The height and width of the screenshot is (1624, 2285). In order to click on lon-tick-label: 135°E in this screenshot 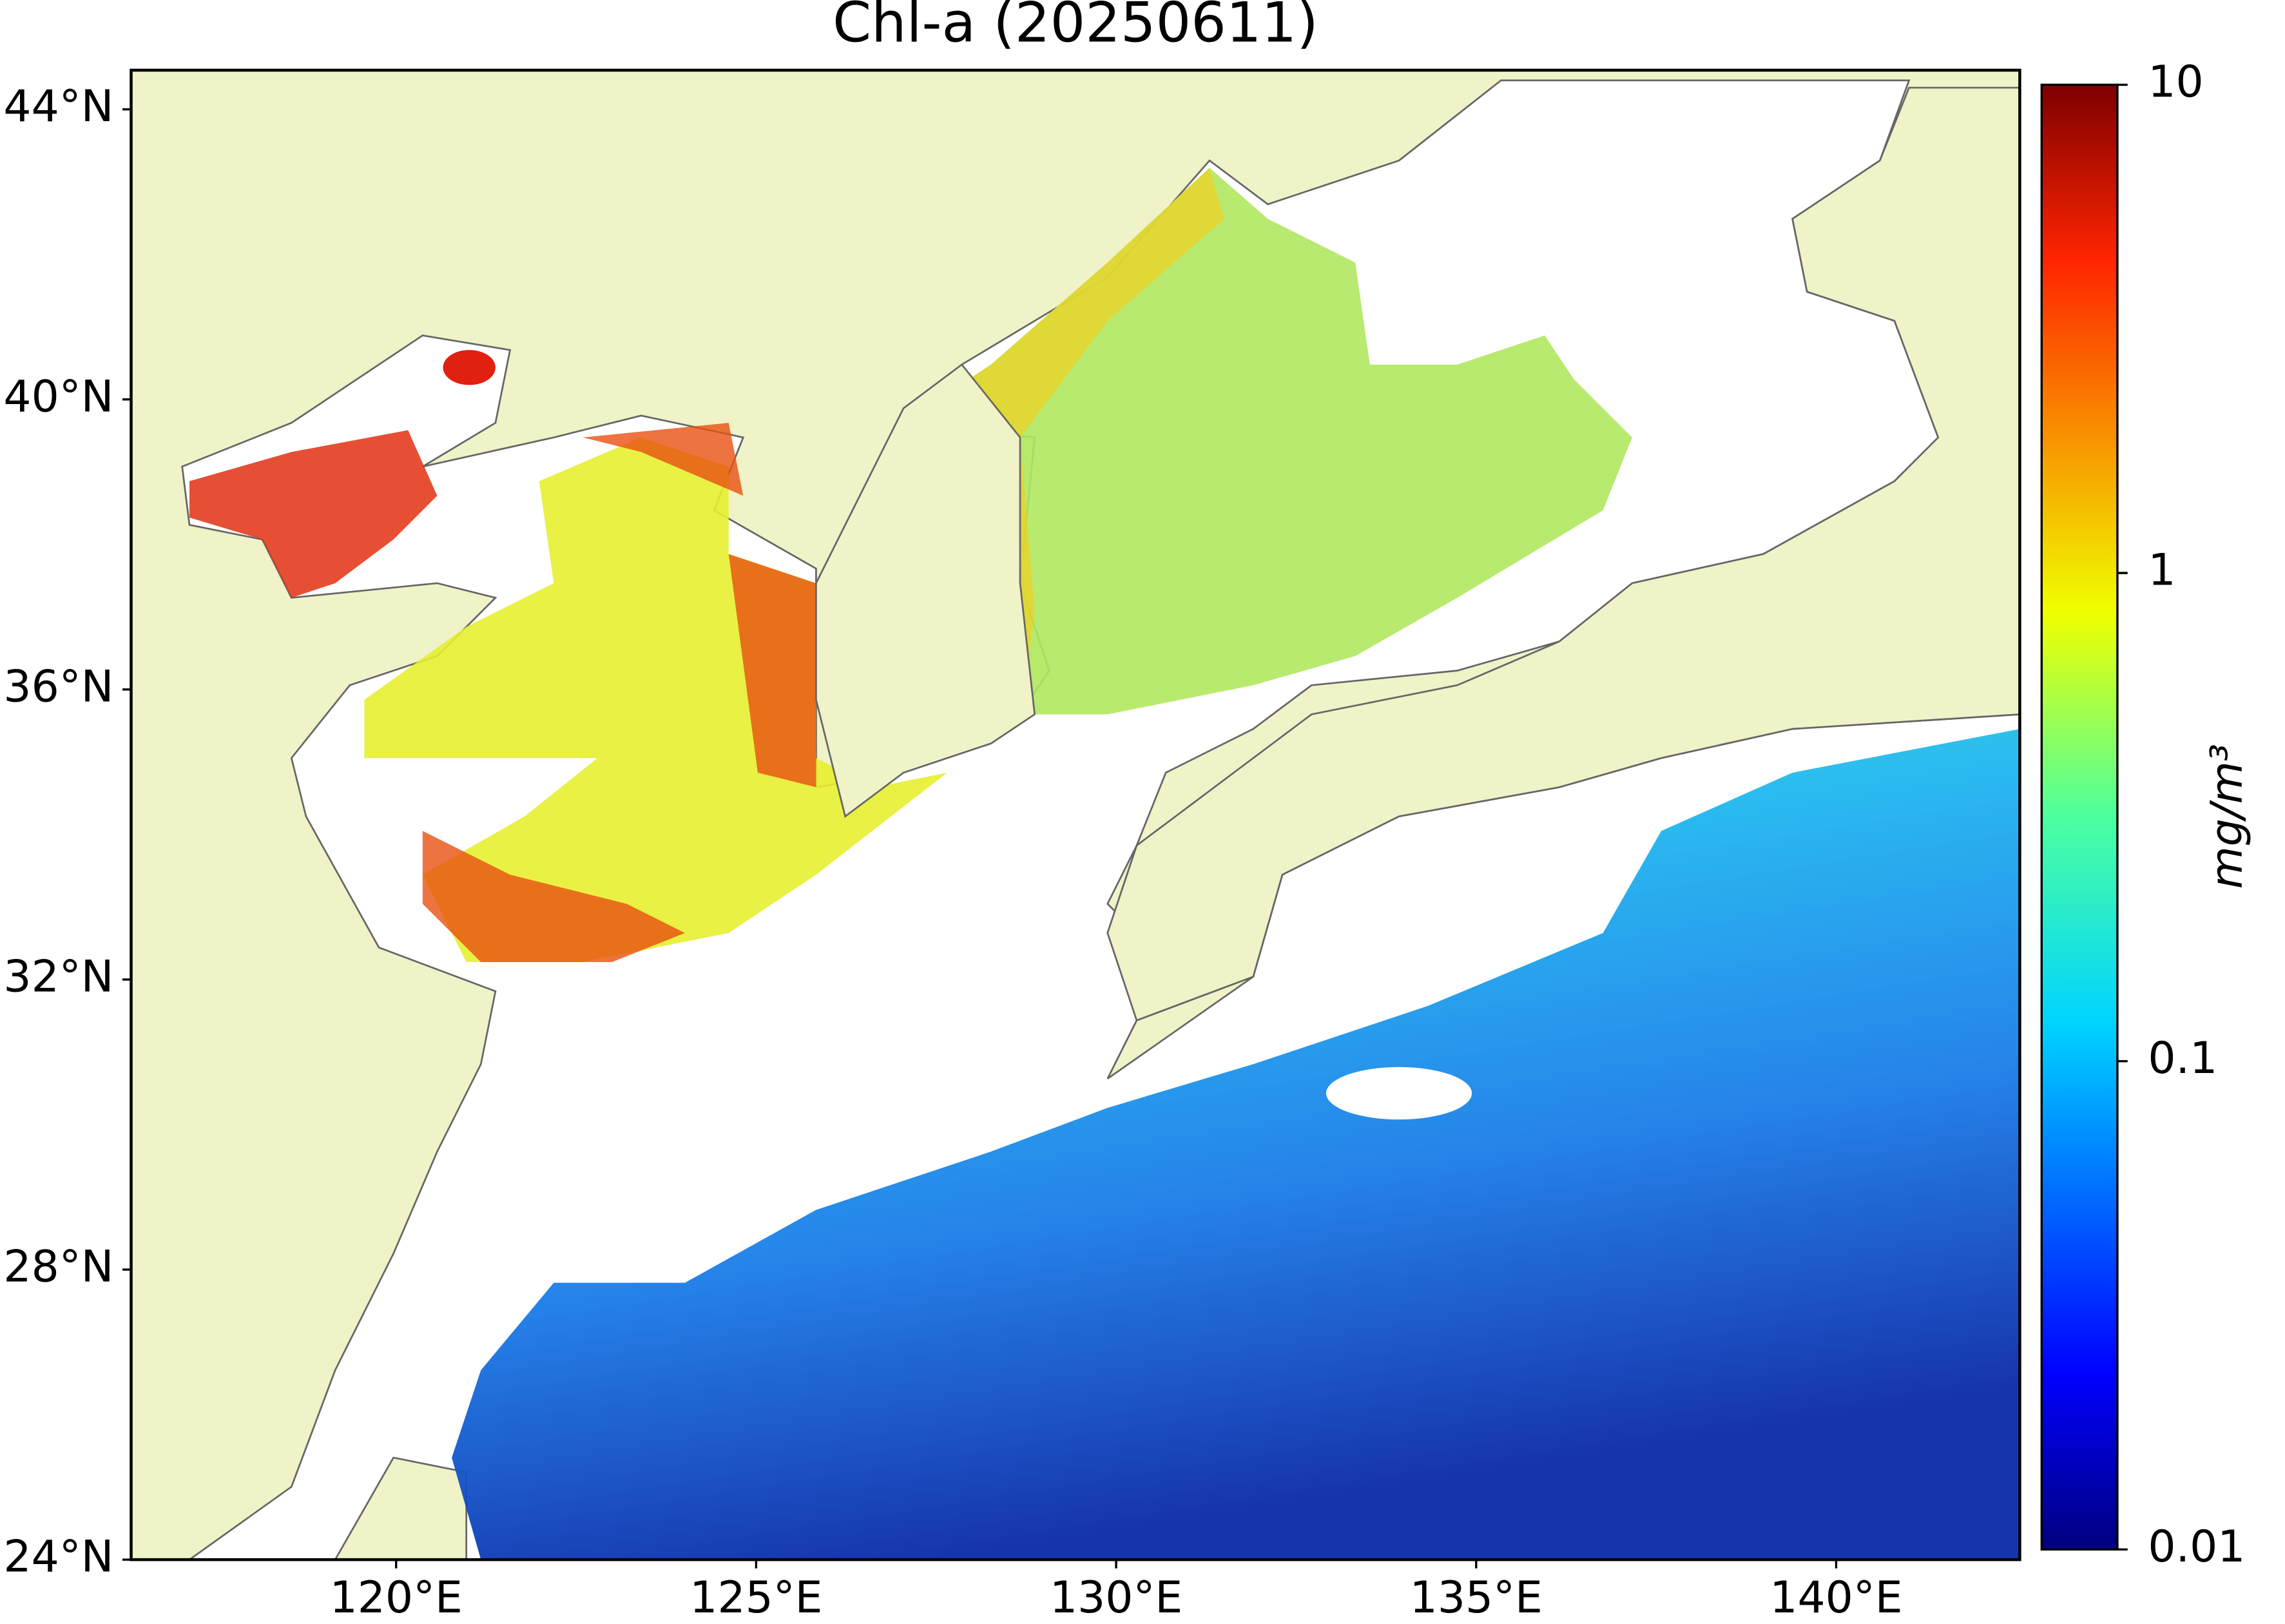, I will do `click(1476, 1597)`.